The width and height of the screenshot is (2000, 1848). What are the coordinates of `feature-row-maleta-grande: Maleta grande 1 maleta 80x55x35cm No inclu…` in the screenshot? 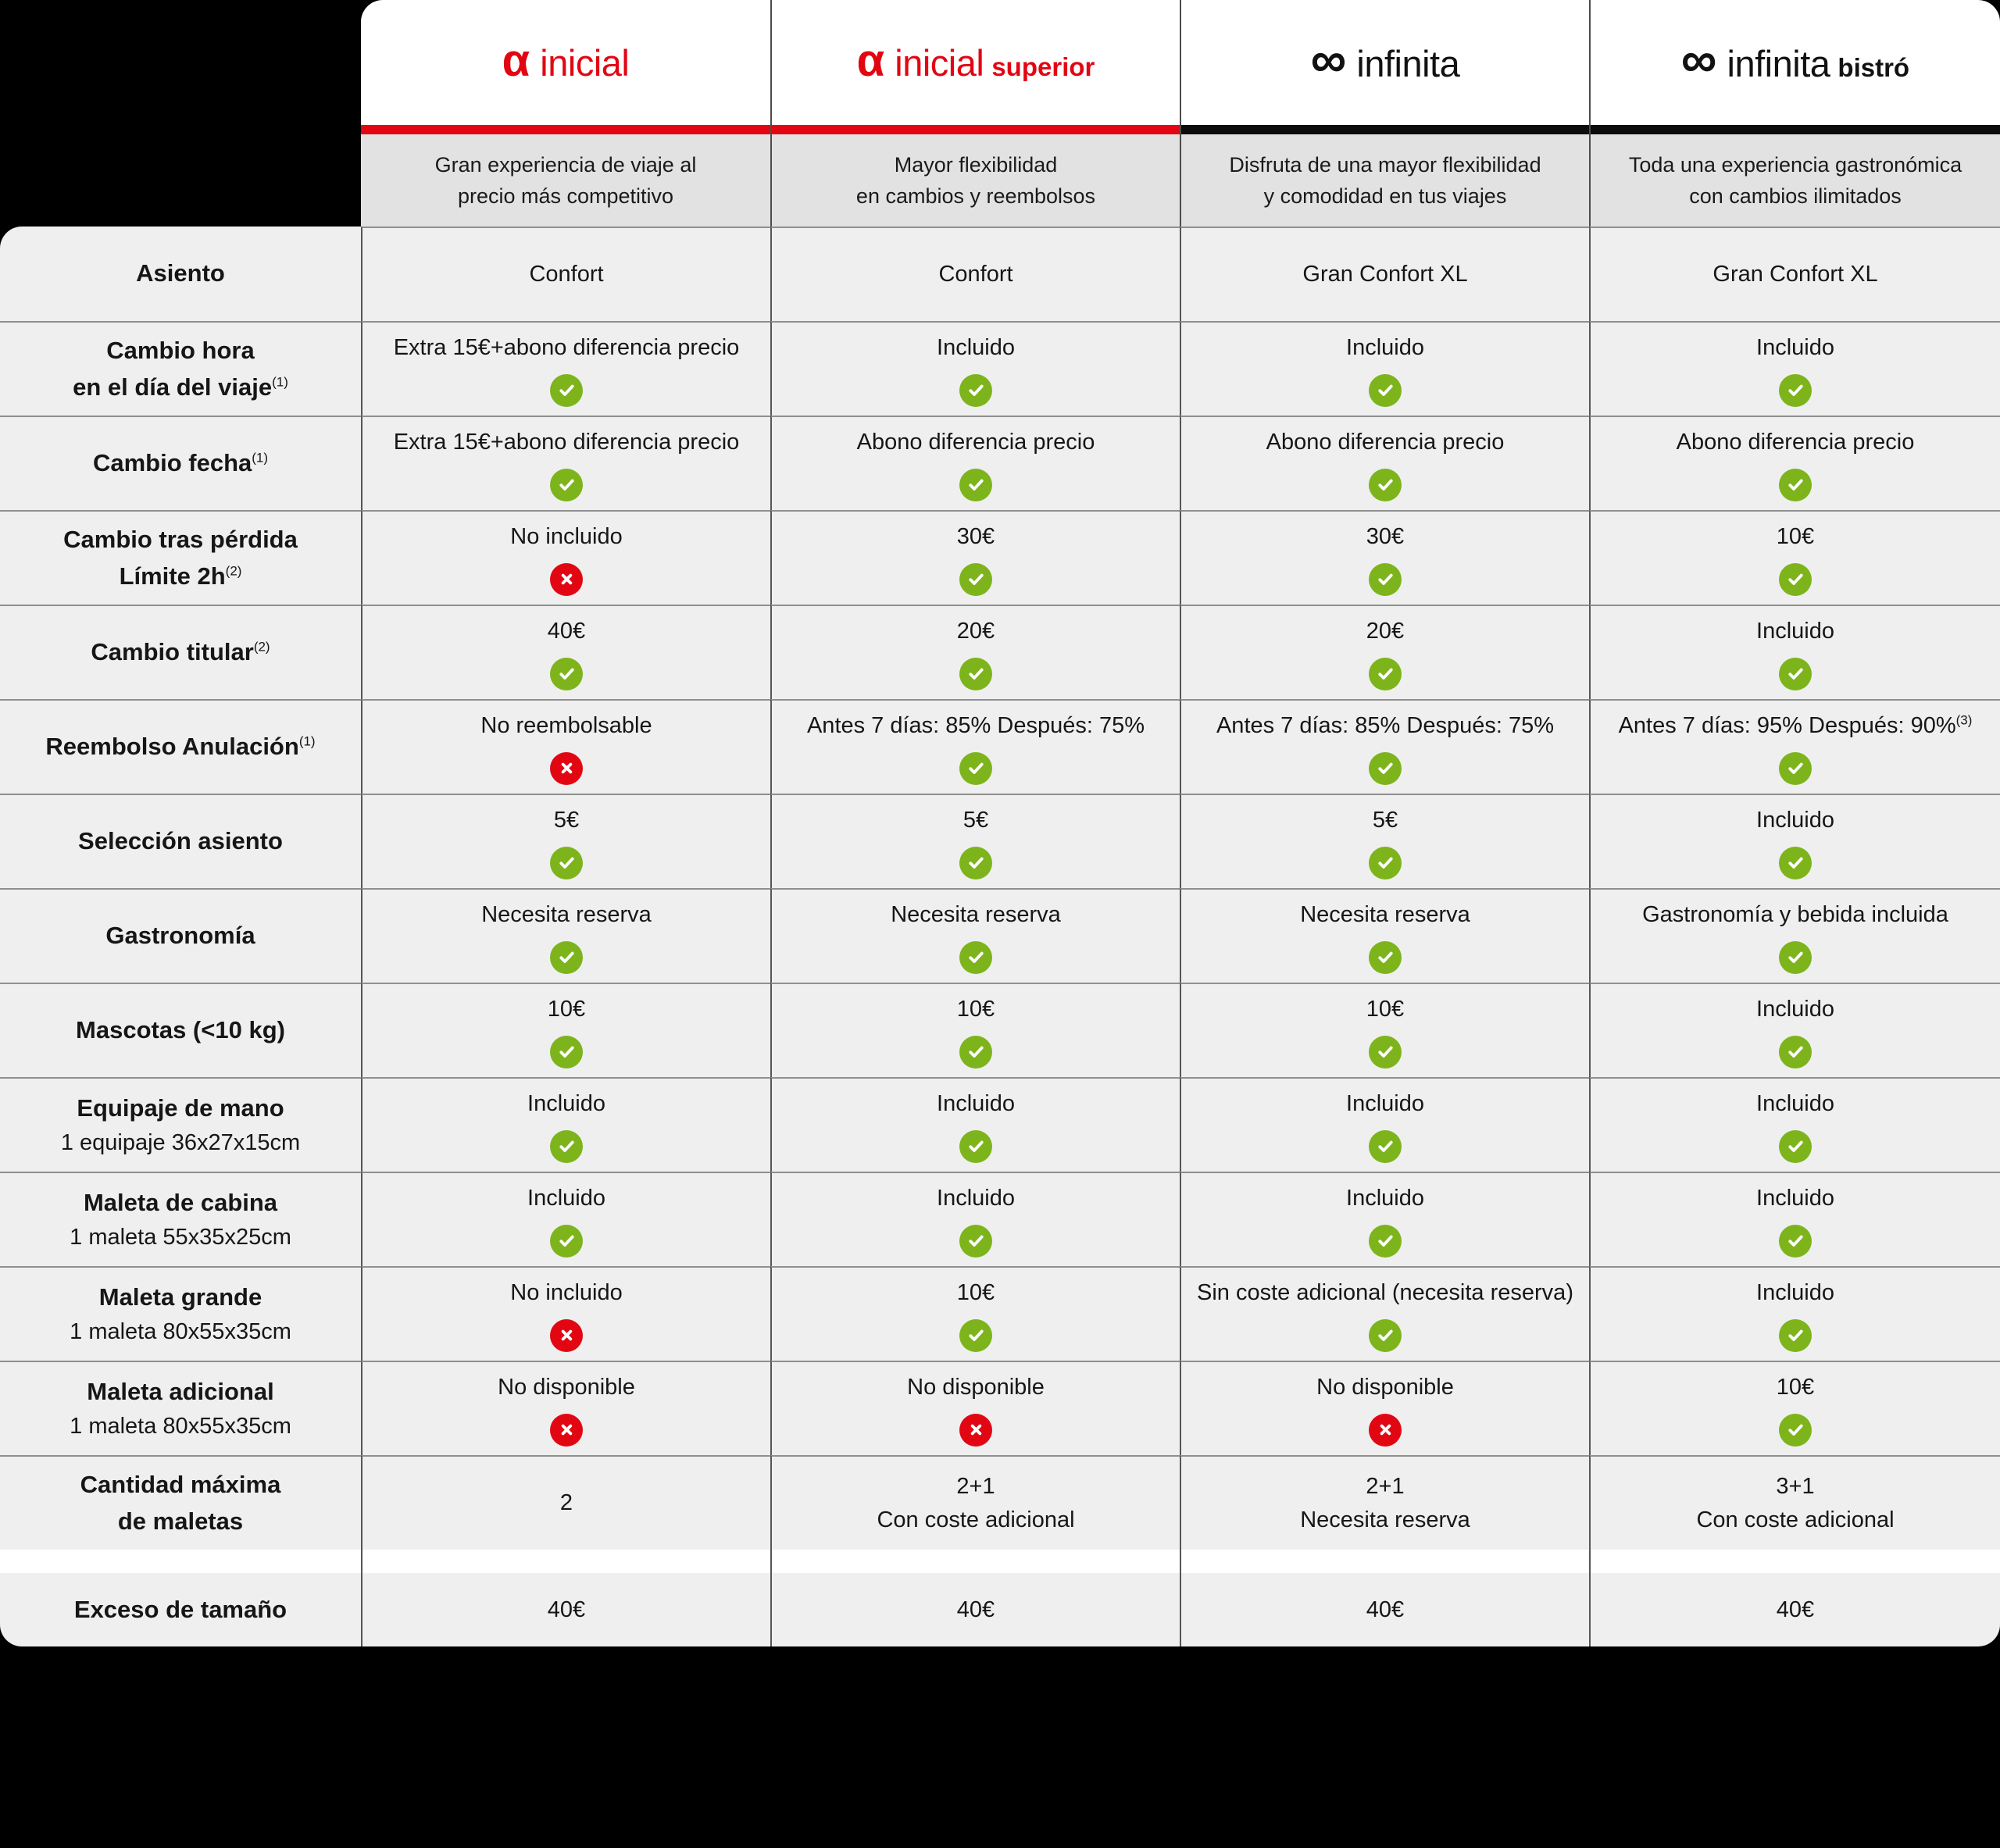 It's located at (1000, 1313).